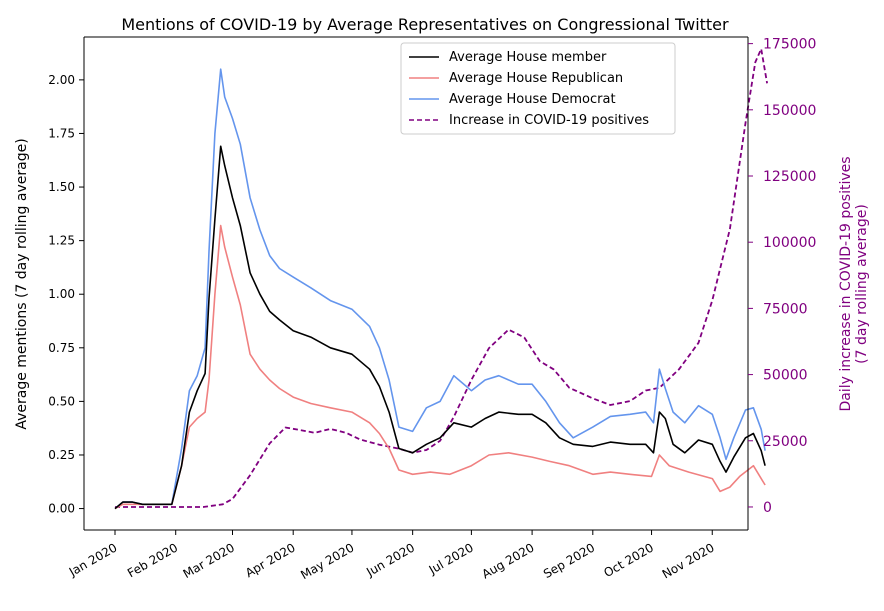 The width and height of the screenshot is (884, 611). What do you see at coordinates (789, 45) in the screenshot?
I see `right-tick-label: 175000` at bounding box center [789, 45].